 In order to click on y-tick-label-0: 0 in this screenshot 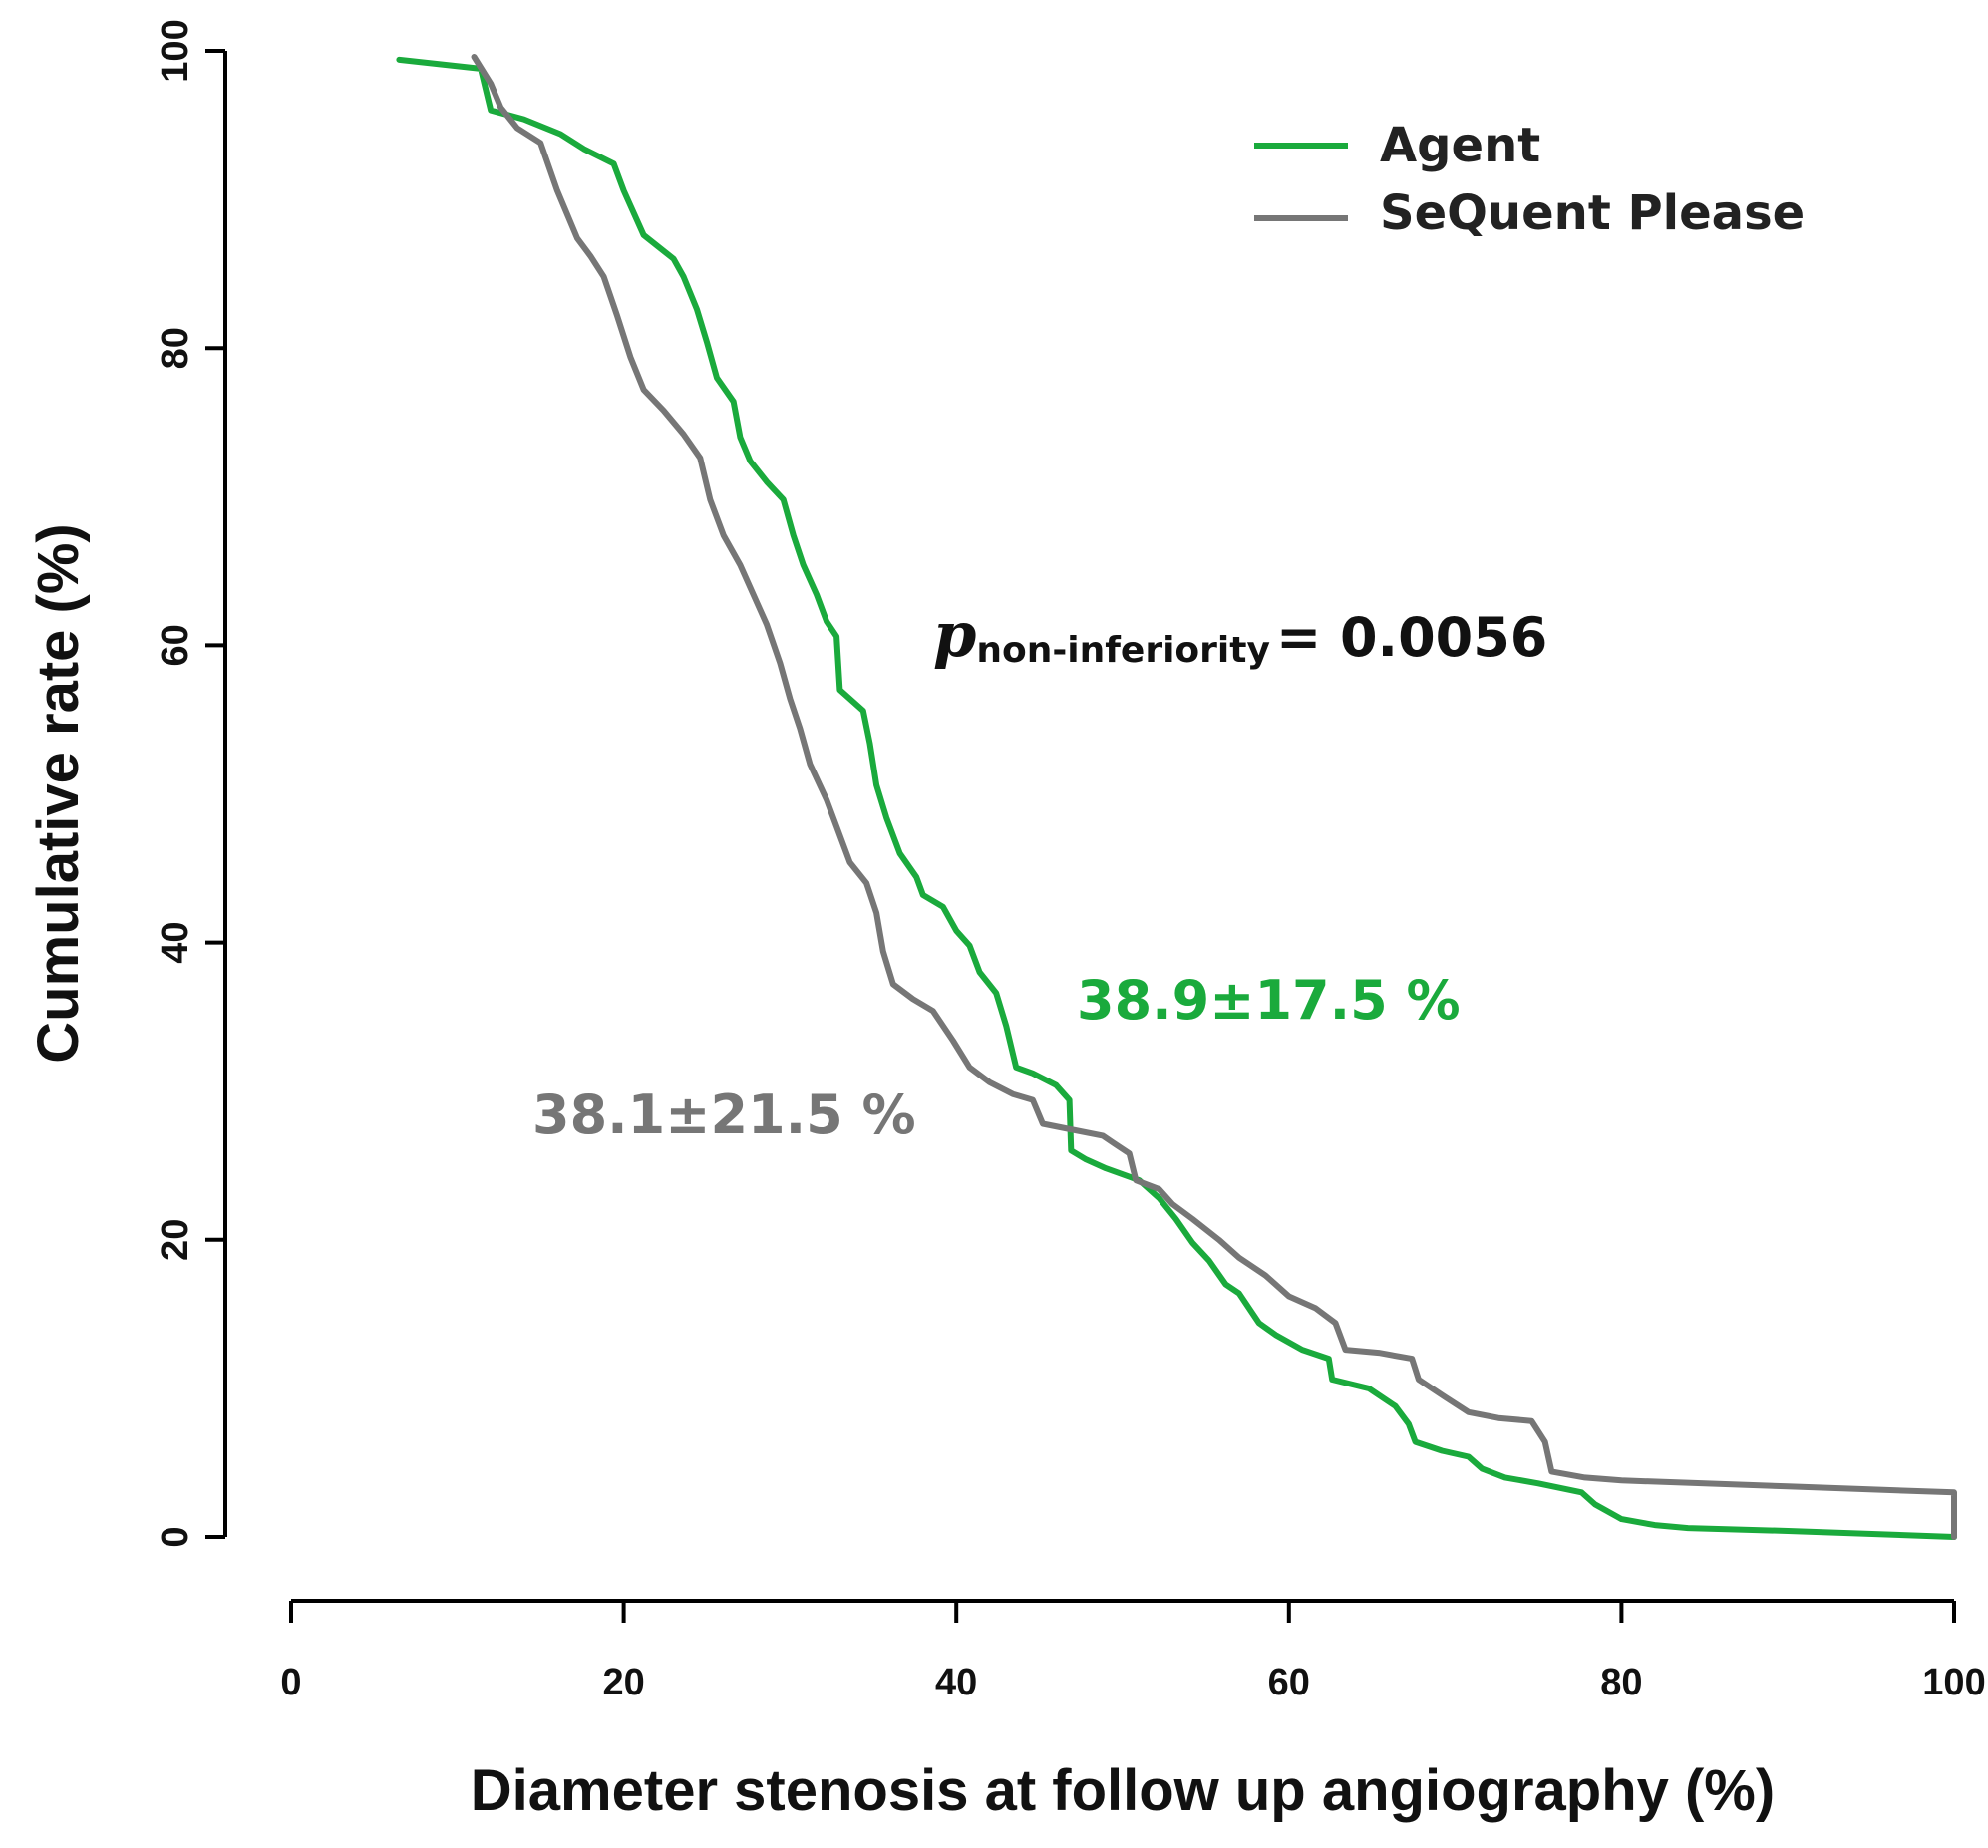, I will do `click(175, 1537)`.